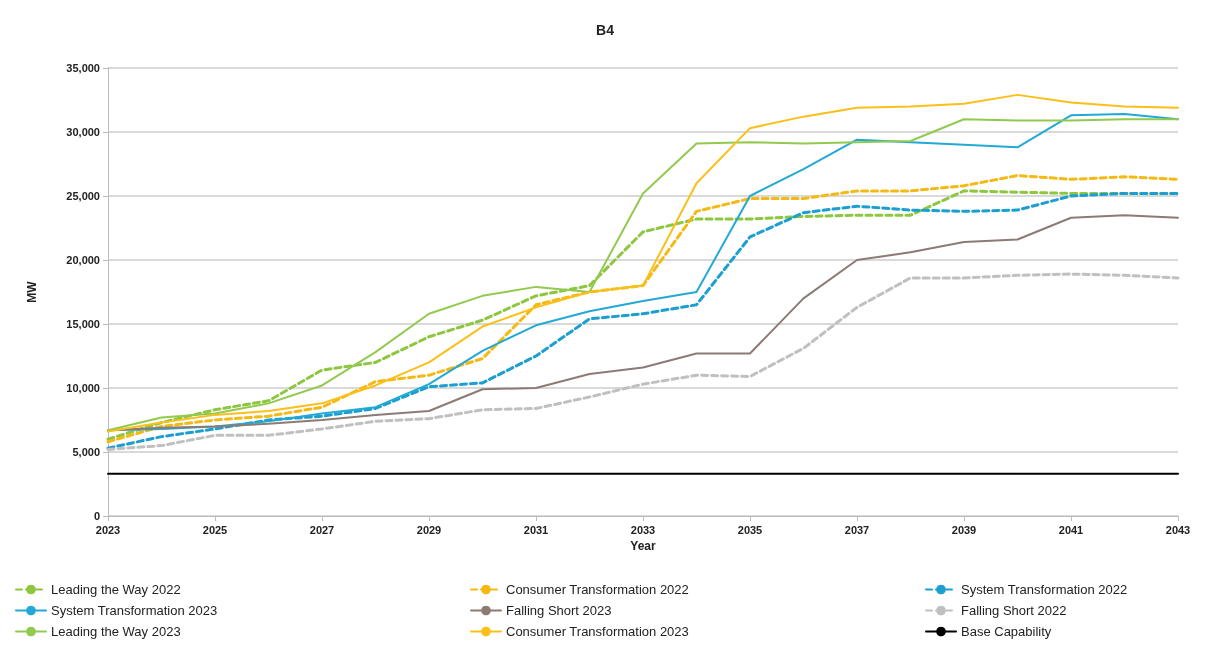 The width and height of the screenshot is (1210, 666). Describe the element at coordinates (1006, 631) in the screenshot. I see `legend-label: Base Capability` at that location.